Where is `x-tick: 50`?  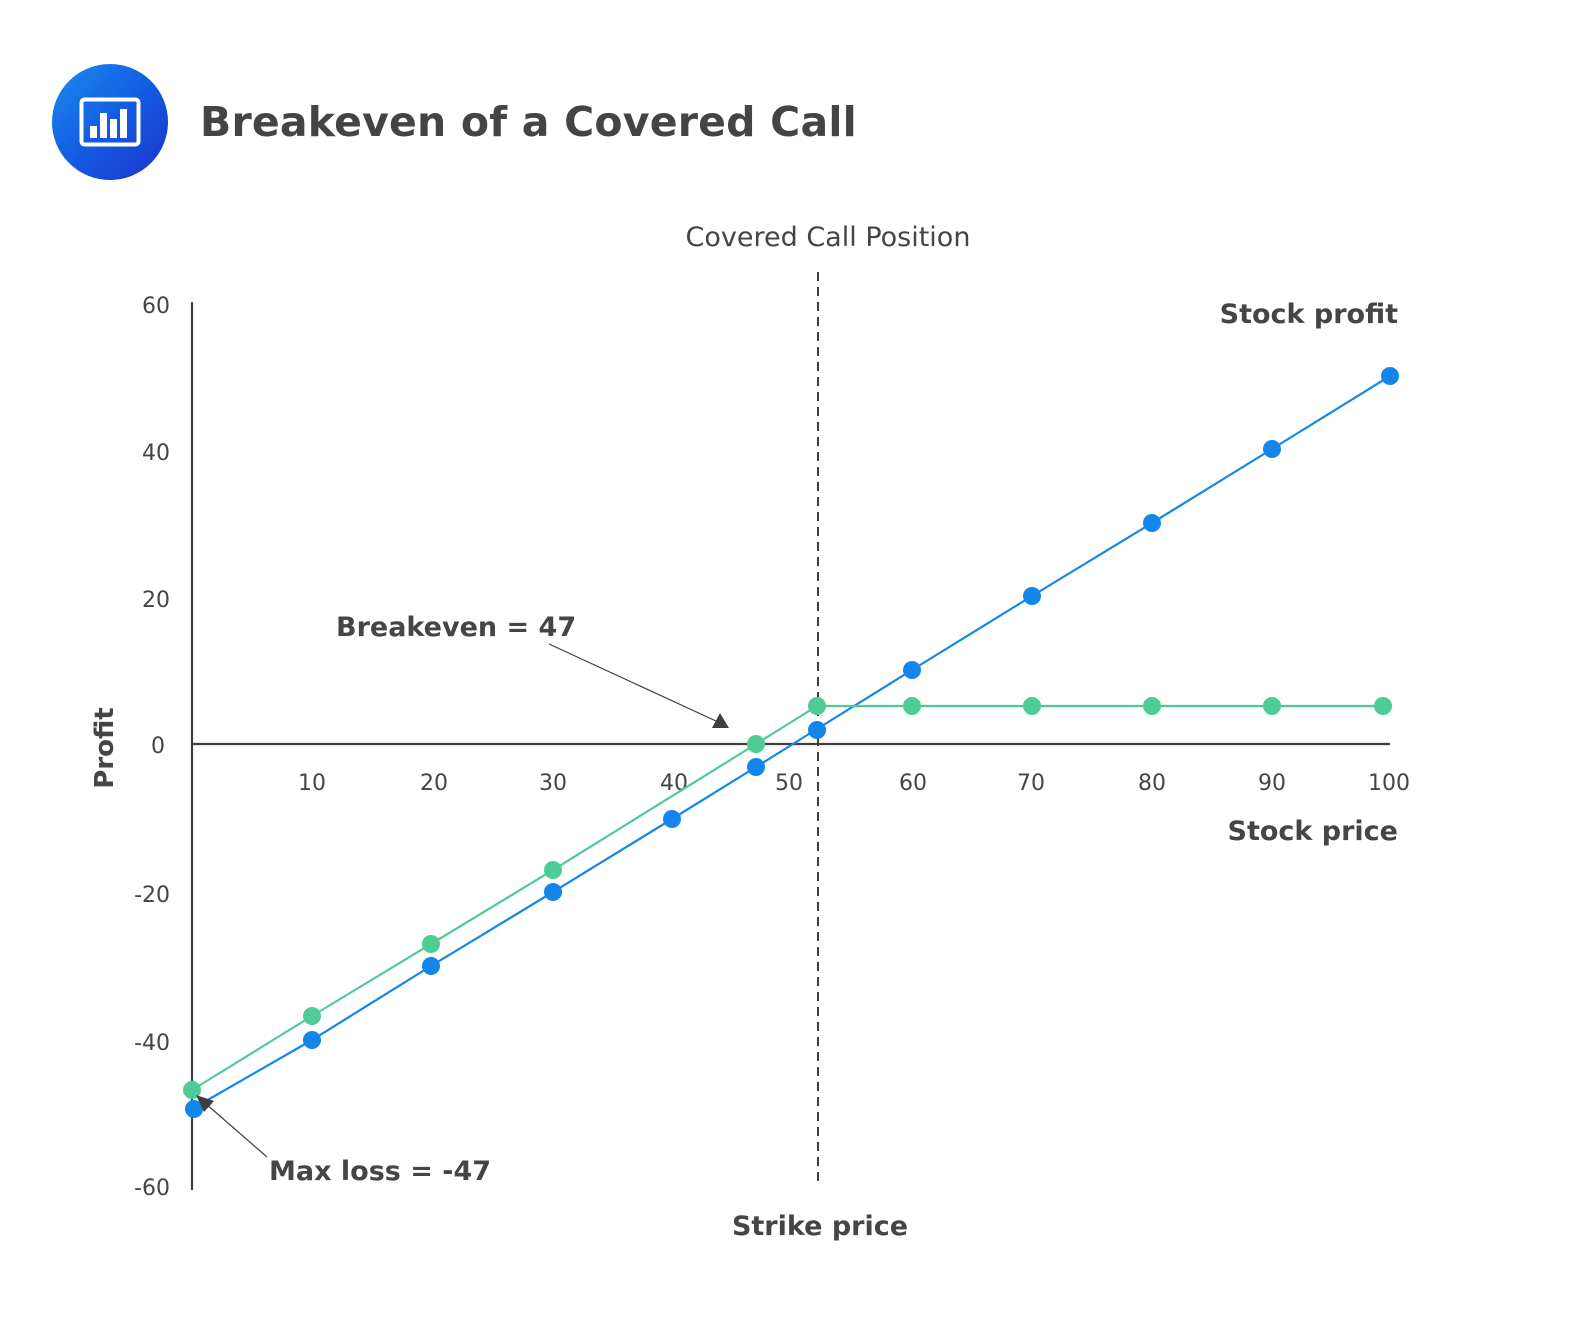 x-tick: 50 is located at coordinates (789, 783).